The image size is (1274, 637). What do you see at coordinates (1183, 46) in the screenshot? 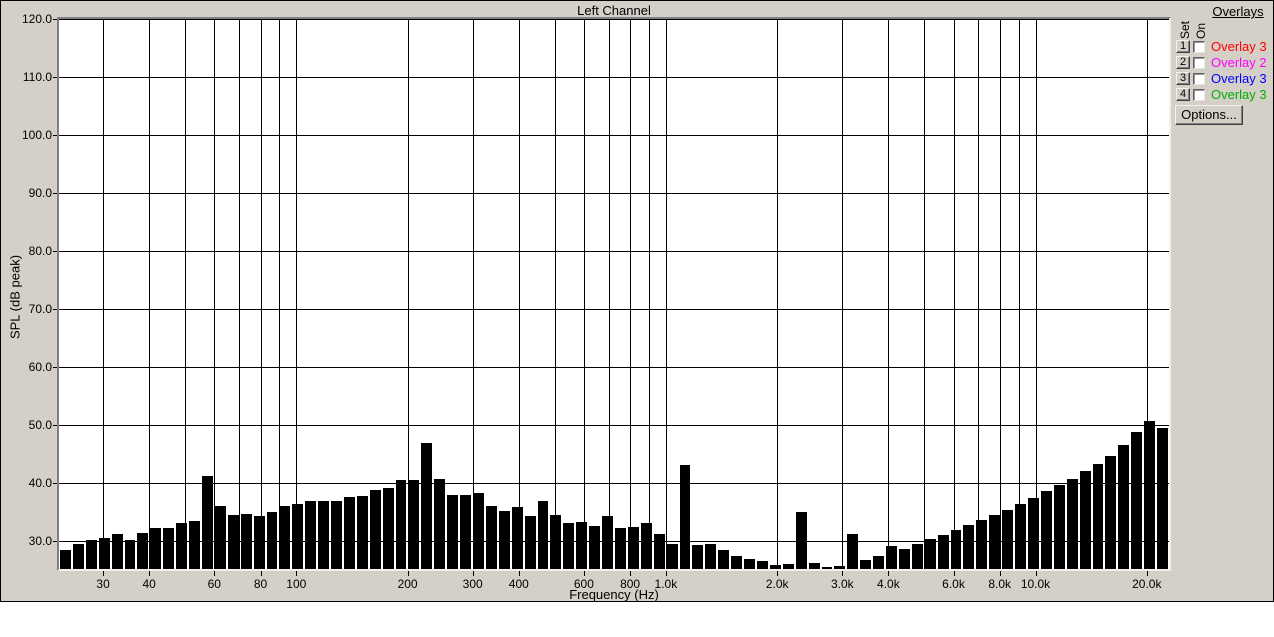
I see `overlay-set-button-1: 1` at bounding box center [1183, 46].